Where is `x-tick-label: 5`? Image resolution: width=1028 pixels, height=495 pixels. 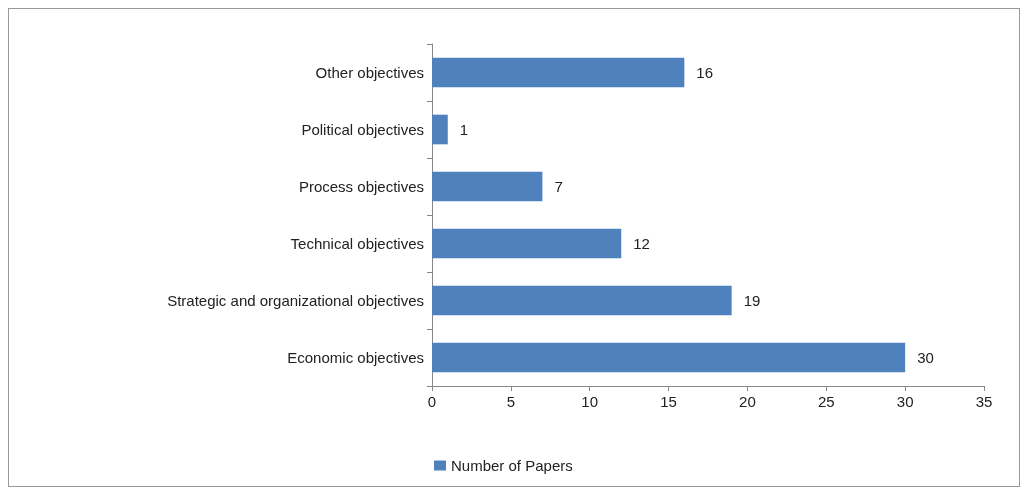 x-tick-label: 5 is located at coordinates (511, 401).